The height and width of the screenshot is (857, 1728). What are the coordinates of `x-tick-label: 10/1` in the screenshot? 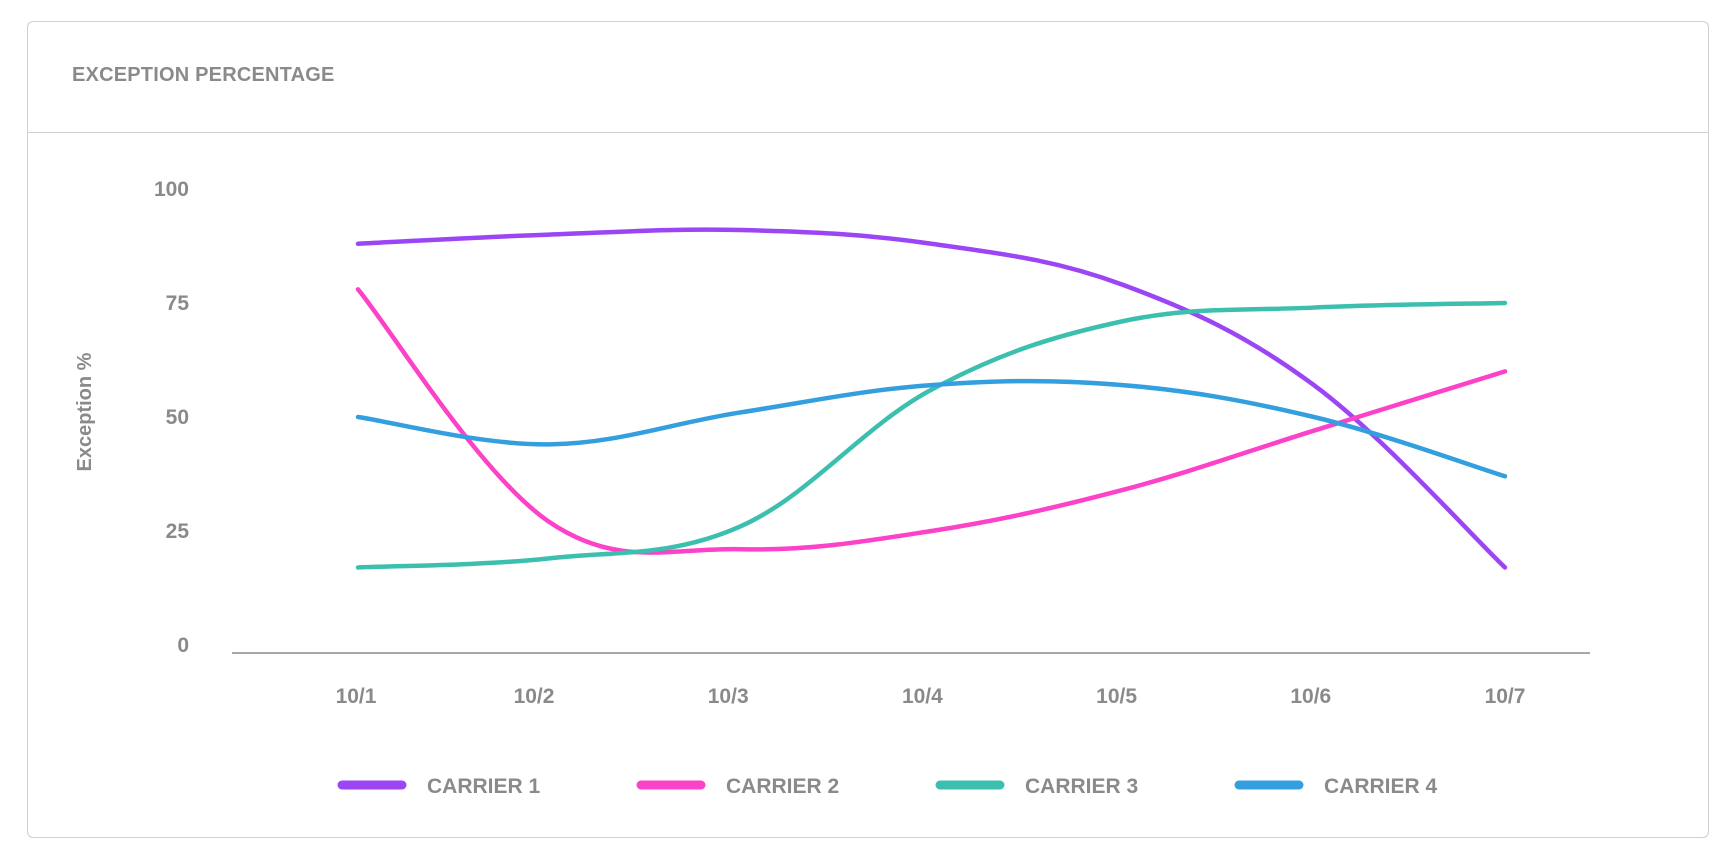 It's located at (356, 696).